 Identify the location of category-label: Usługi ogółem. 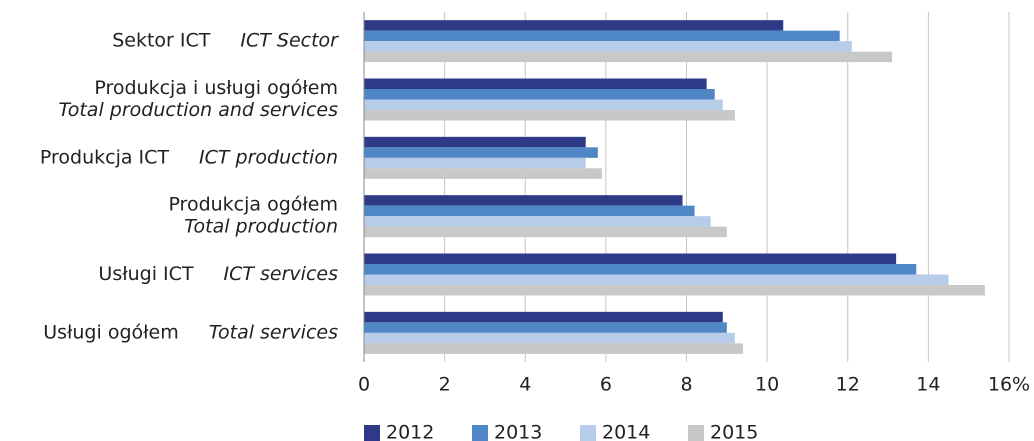
(111, 332).